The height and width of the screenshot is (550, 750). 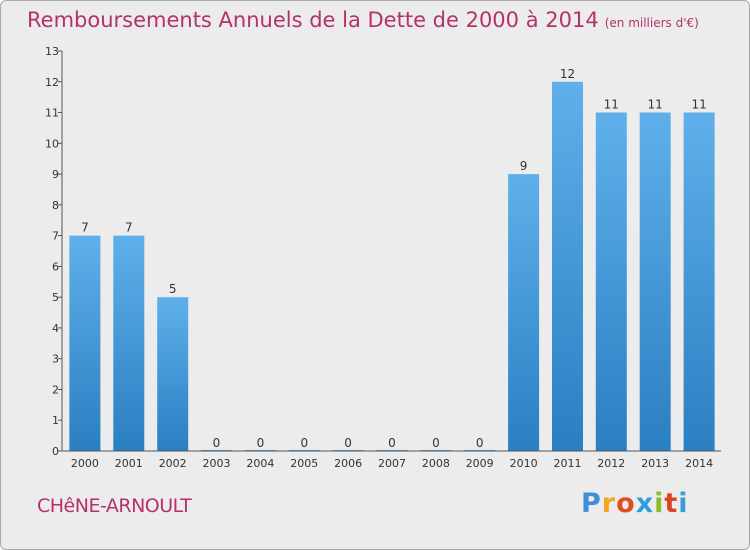 What do you see at coordinates (52, 51) in the screenshot?
I see `y-tick-label-13: 13` at bounding box center [52, 51].